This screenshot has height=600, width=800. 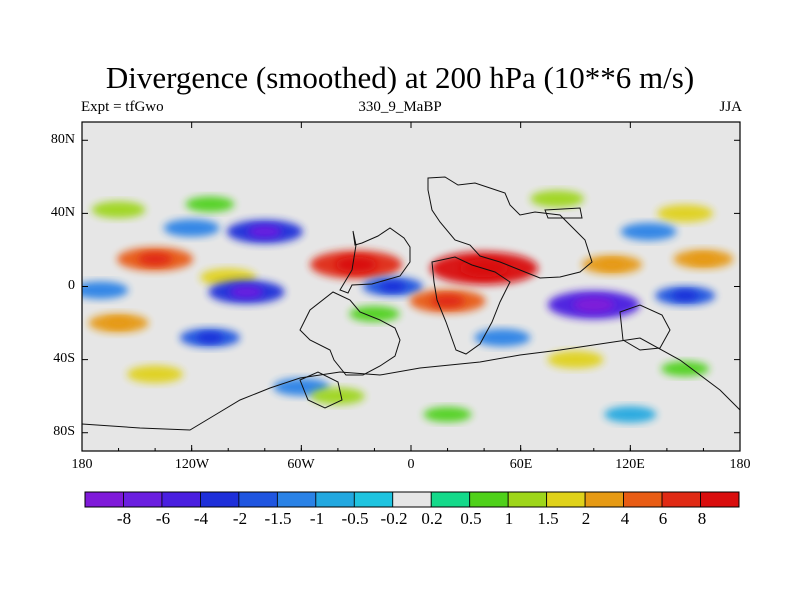 I want to click on colorbar-label: 0.2, so click(x=432, y=518).